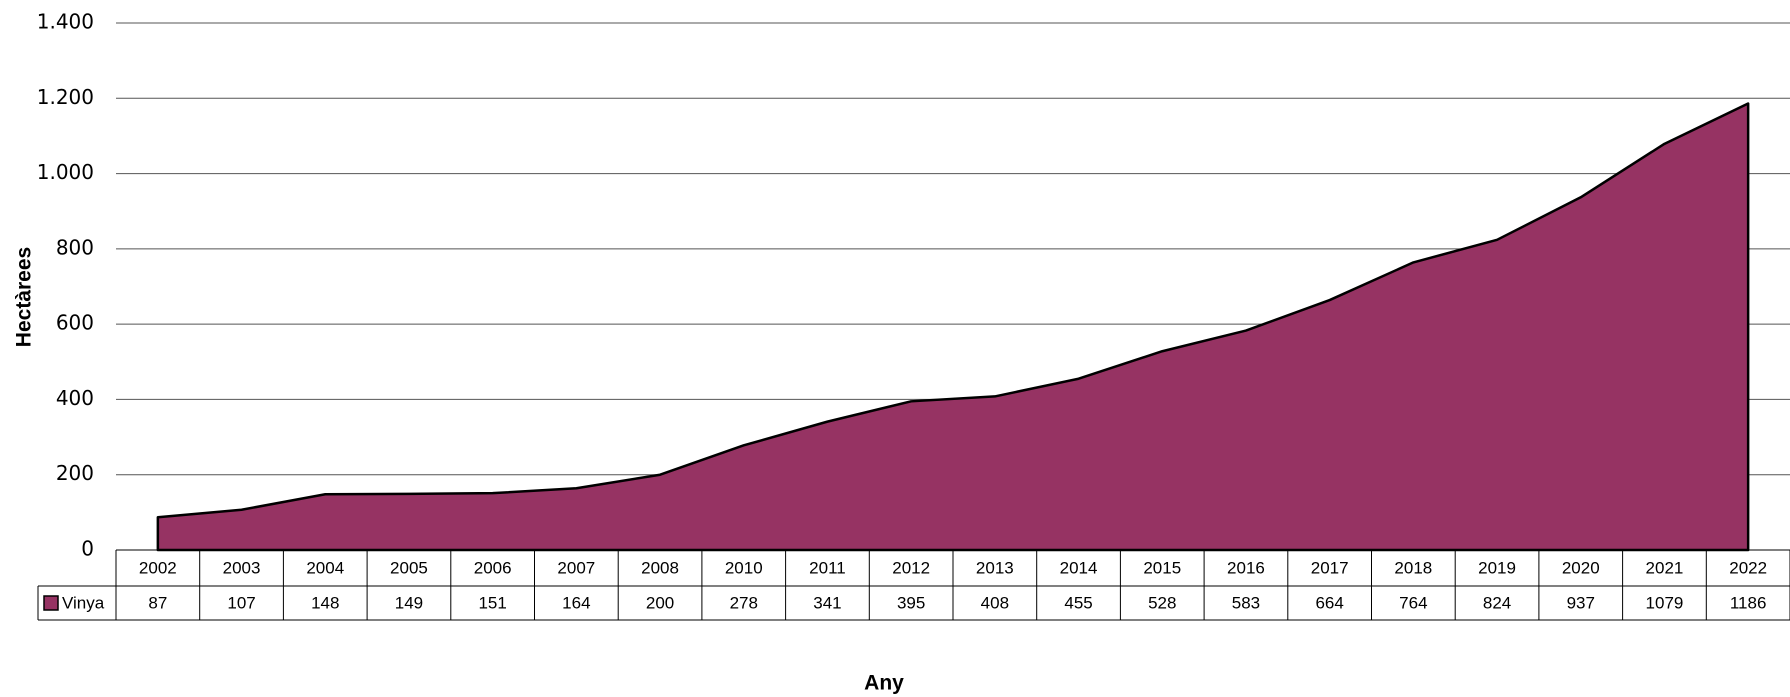 This screenshot has height=697, width=1790. What do you see at coordinates (1748, 567) in the screenshot?
I see `x-tick-label: 2022` at bounding box center [1748, 567].